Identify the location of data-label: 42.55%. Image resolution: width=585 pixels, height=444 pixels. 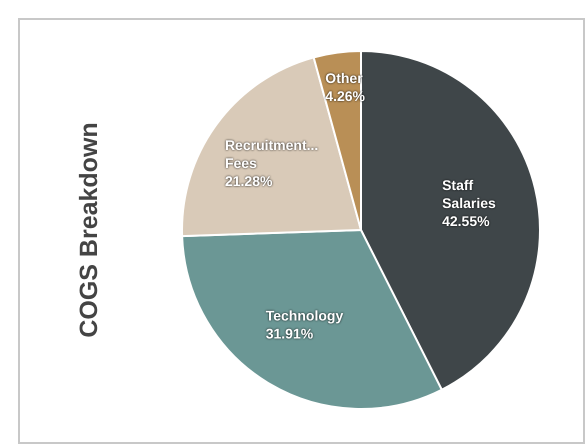
(466, 221).